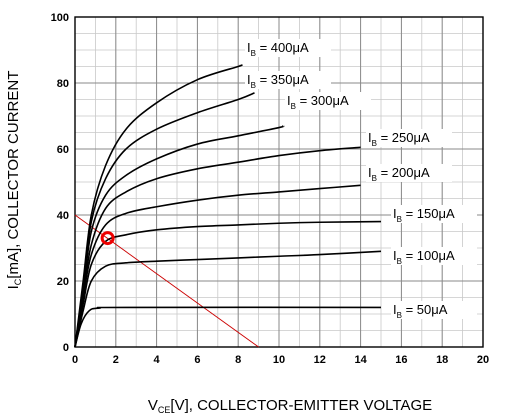  I want to click on curve-label-text: IB = 250μA, so click(399, 139).